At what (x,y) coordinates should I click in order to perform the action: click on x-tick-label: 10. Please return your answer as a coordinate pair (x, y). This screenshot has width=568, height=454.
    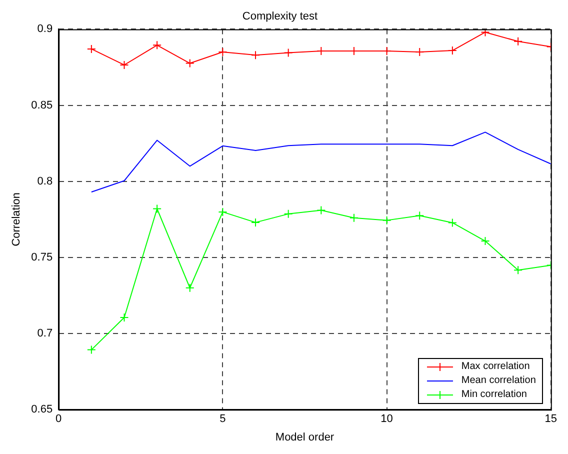
    Looking at the image, I should click on (386, 419).